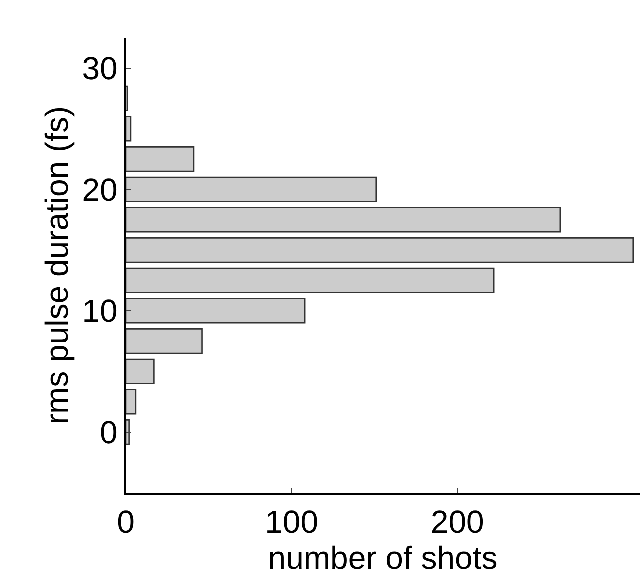  What do you see at coordinates (383, 558) in the screenshot?
I see `x-axis-title: number of shots` at bounding box center [383, 558].